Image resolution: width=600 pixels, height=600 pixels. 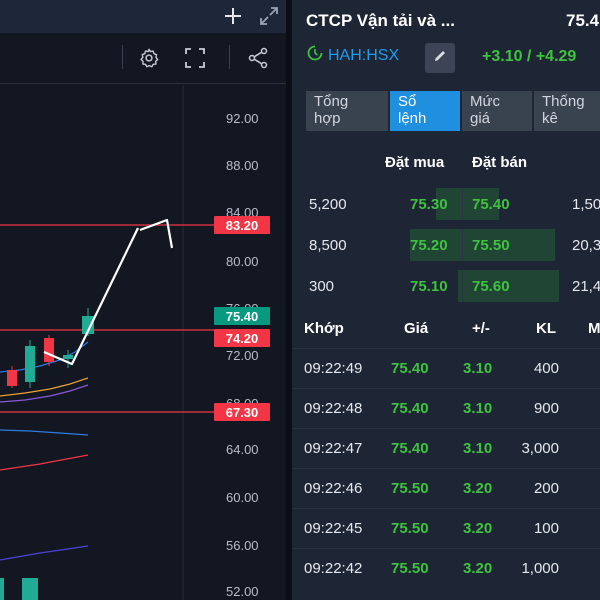 I want to click on pencil-icon, so click(x=440, y=58).